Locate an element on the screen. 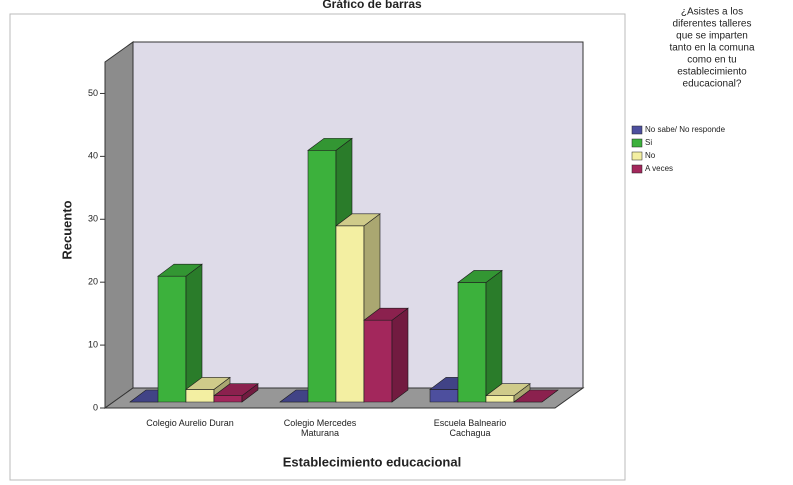 This screenshot has width=793, height=485. legend-title: como en tu is located at coordinates (711, 60).